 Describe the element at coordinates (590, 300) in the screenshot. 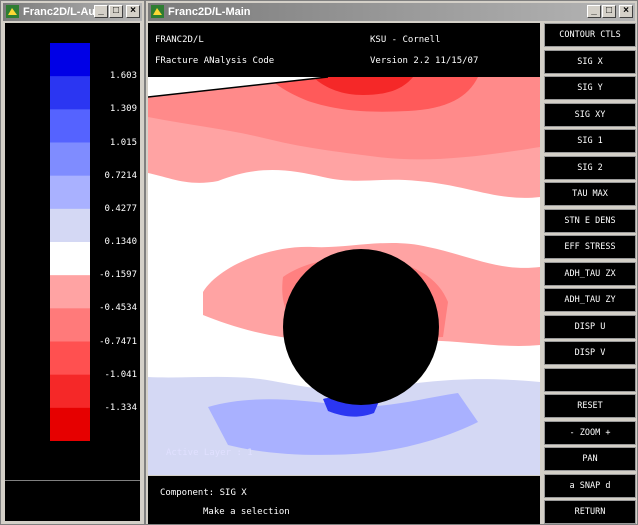

I see `menu-button-adh-tau-zy: ADH_TAU ZY` at that location.